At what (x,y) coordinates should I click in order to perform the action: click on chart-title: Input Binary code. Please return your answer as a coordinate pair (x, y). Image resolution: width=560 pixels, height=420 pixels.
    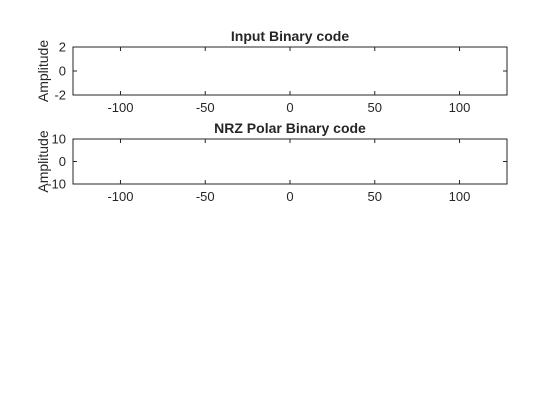
    Looking at the image, I should click on (290, 36).